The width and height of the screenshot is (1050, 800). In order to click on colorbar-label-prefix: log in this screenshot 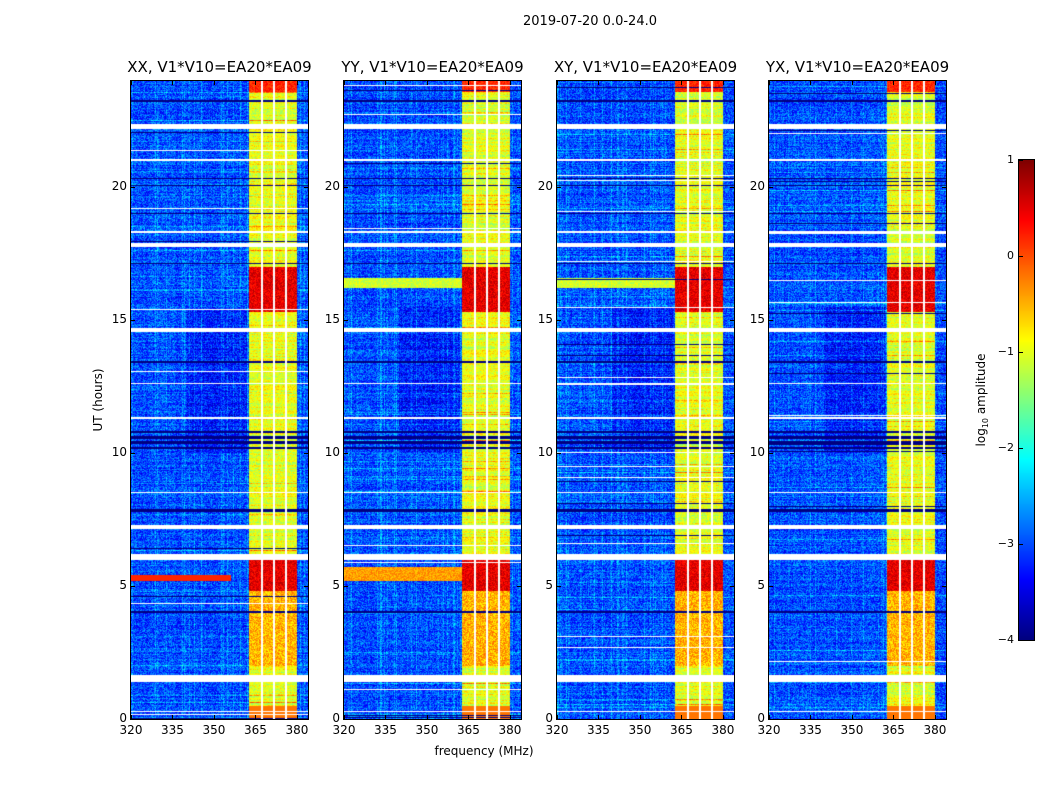, I will do `click(980, 437)`.